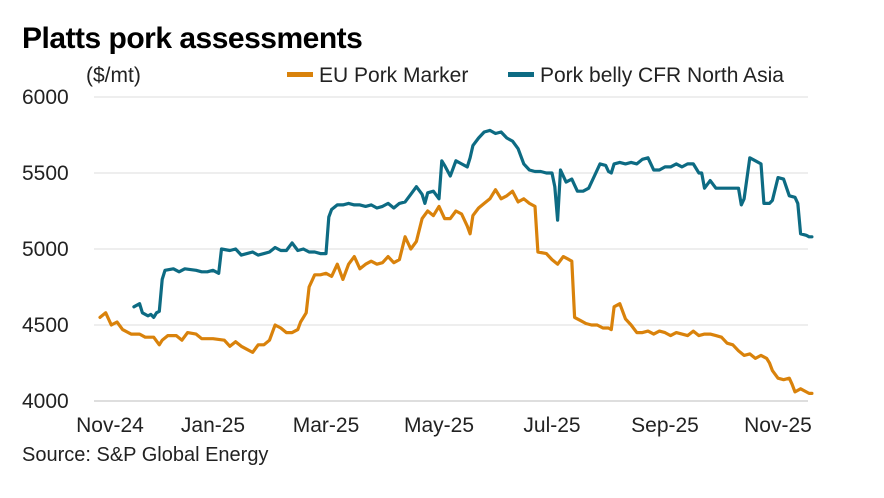  I want to click on x-tick-label-May-25: May-25, so click(439, 425).